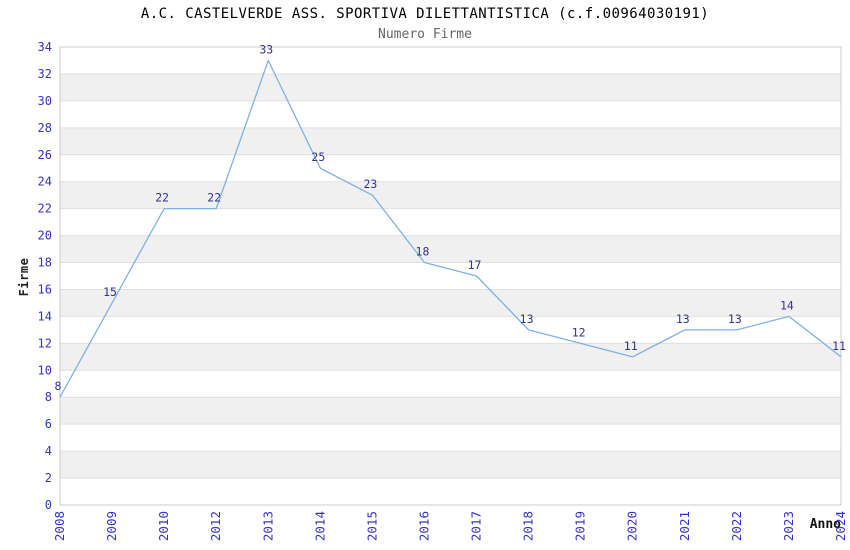  What do you see at coordinates (788, 526) in the screenshot?
I see `x-tick-label: 2023` at bounding box center [788, 526].